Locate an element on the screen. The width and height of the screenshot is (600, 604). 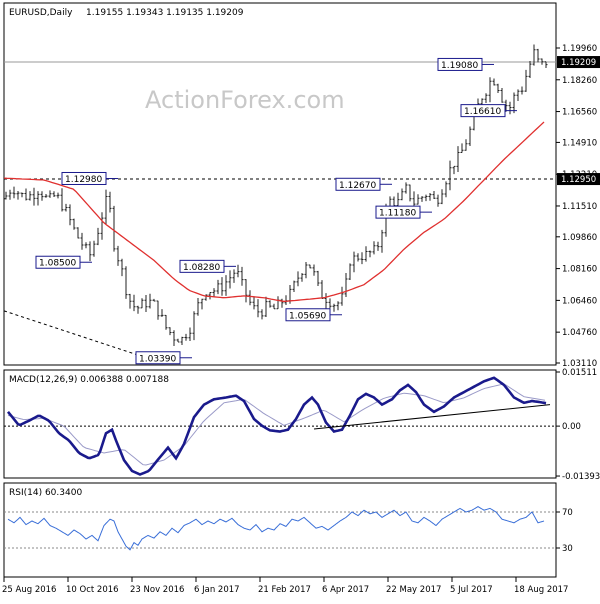
price-tick-label: 1.06460 is located at coordinates (579, 301).